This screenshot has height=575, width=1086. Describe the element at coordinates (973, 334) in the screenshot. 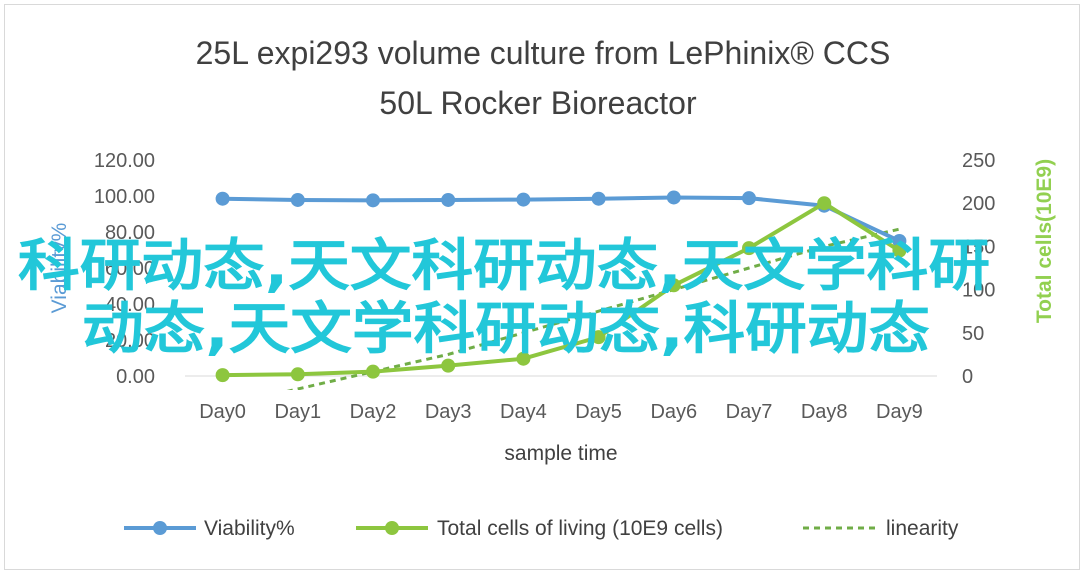

I see `y2-tick-label: 50` at that location.